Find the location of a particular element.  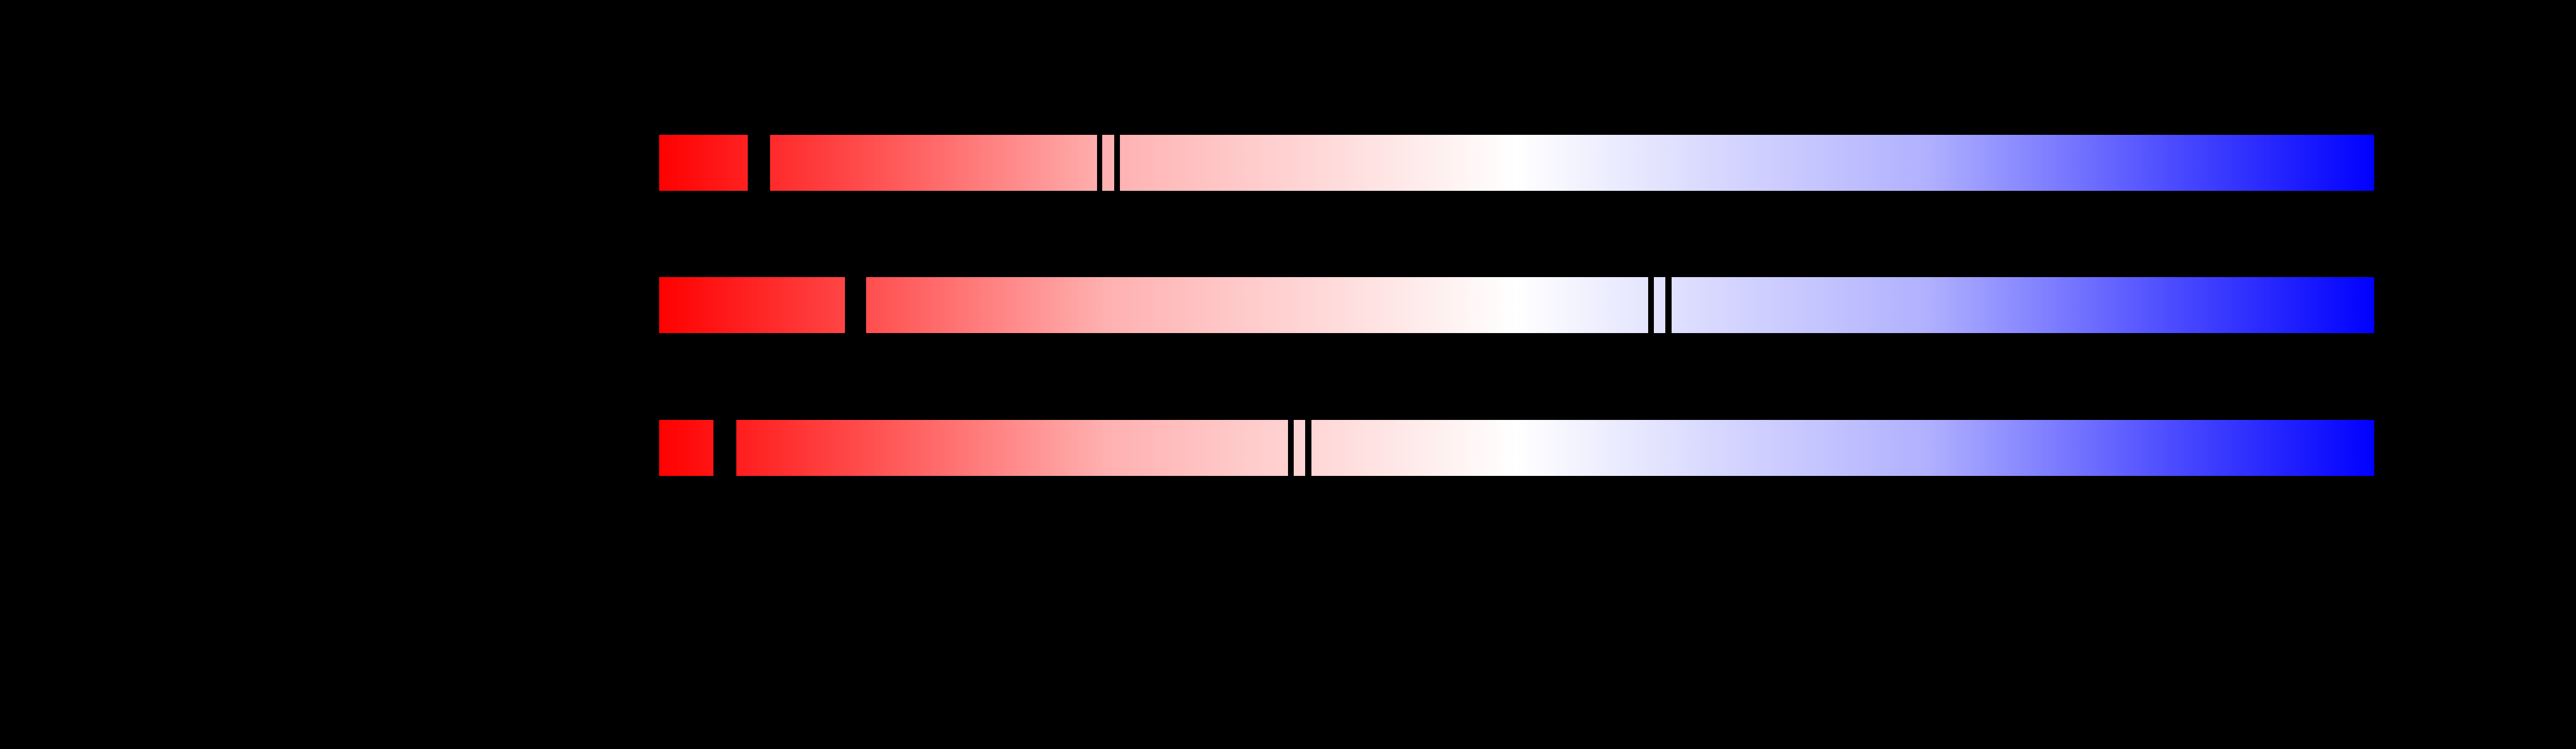

bar-1-break-gap is located at coordinates (759, 163).